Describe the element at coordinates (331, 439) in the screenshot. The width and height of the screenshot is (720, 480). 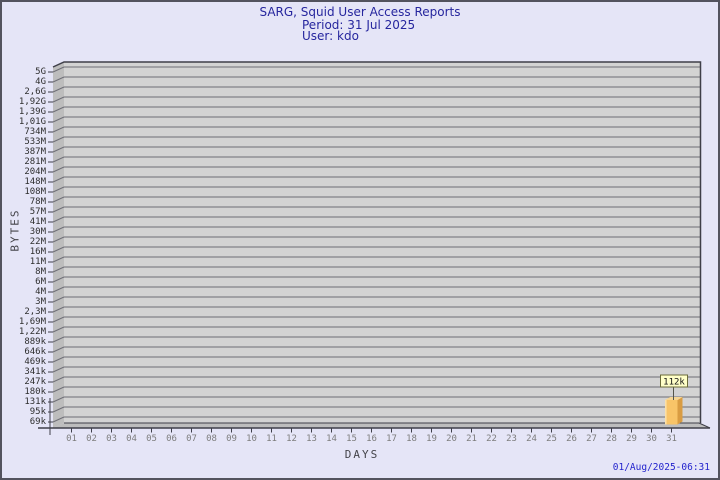
I see `x-tick-label: 14` at that location.